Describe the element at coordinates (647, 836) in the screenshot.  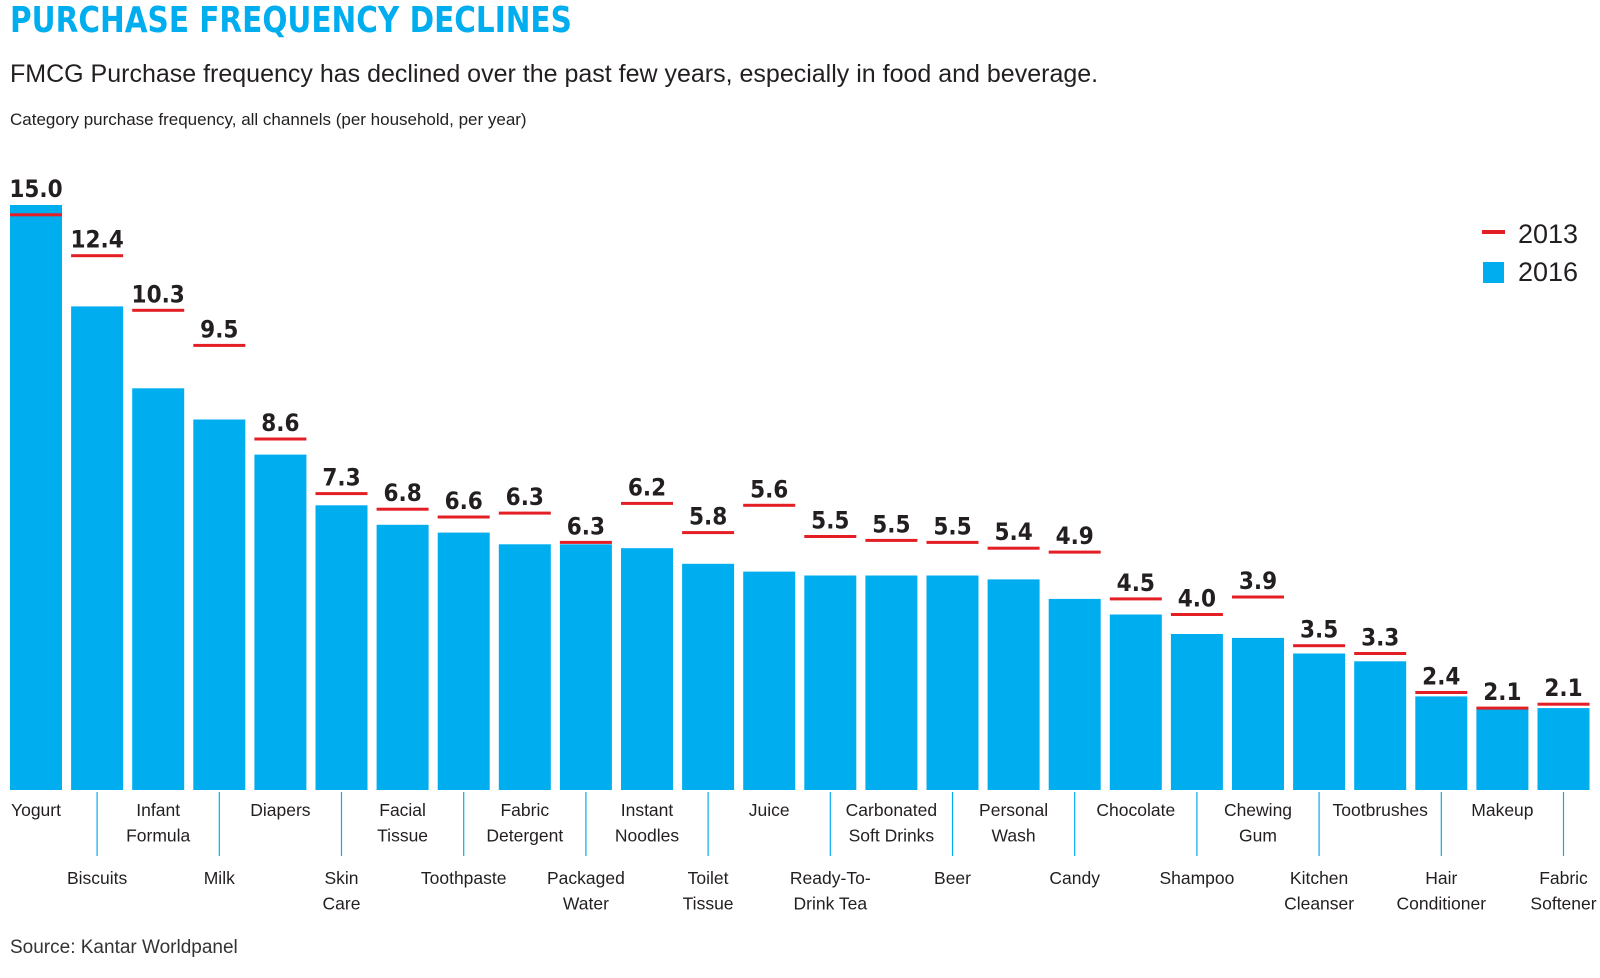
I see `category-label: Noodles` at that location.